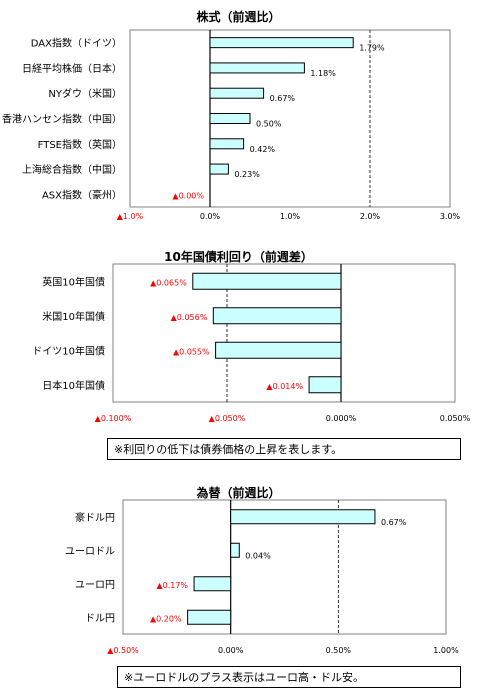  Describe the element at coordinates (76, 43) in the screenshot. I see `category-label: DAX指数（ドイツ）` at that location.